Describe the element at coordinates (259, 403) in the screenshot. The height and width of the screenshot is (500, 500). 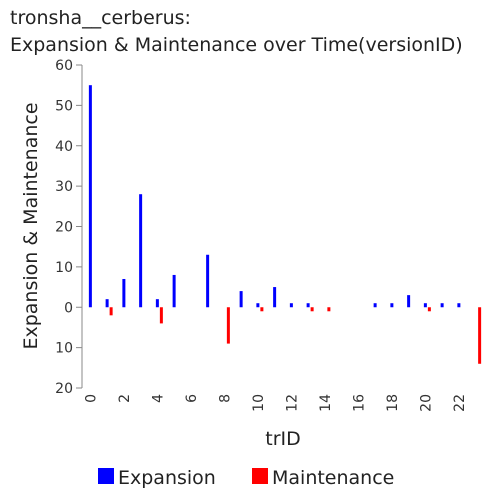
I see `x-tick-label: 10` at that location.